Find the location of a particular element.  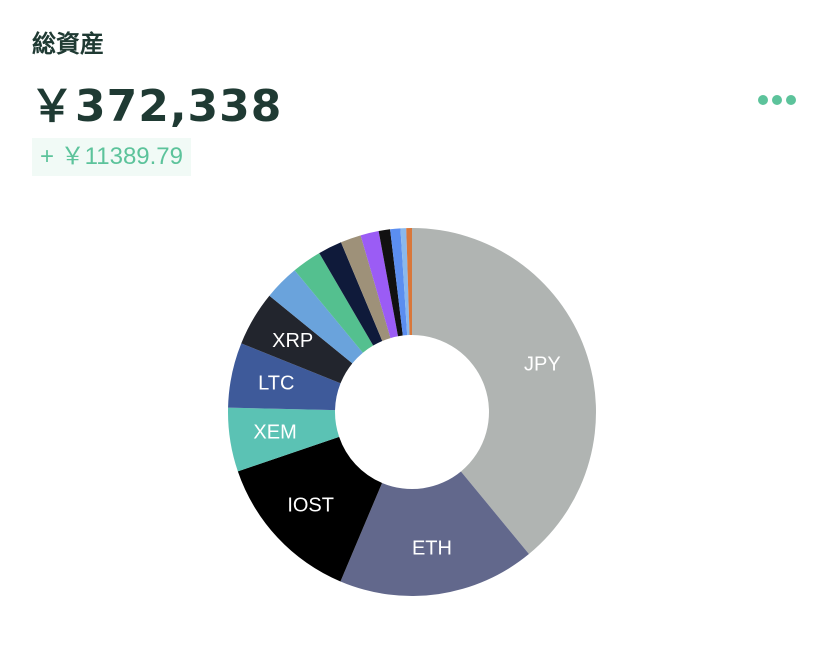

change: + ￥11389.79 is located at coordinates (112, 157).